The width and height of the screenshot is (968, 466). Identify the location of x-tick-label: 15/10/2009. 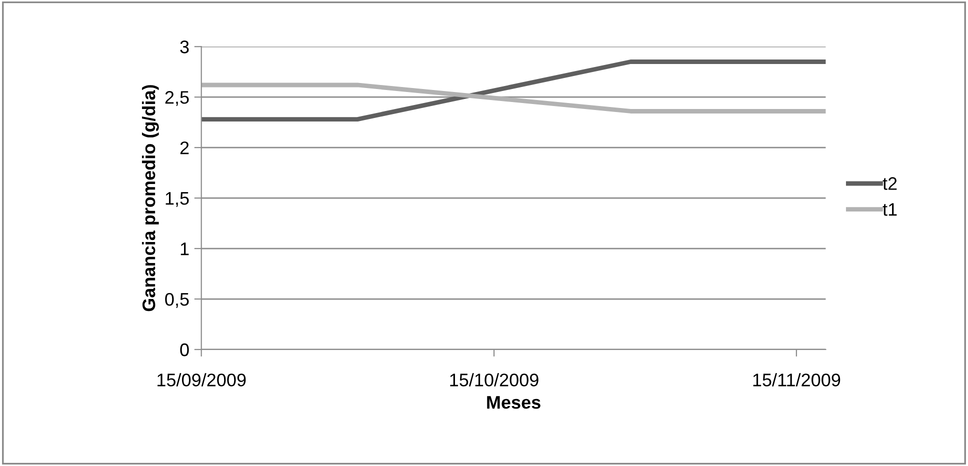
(494, 379).